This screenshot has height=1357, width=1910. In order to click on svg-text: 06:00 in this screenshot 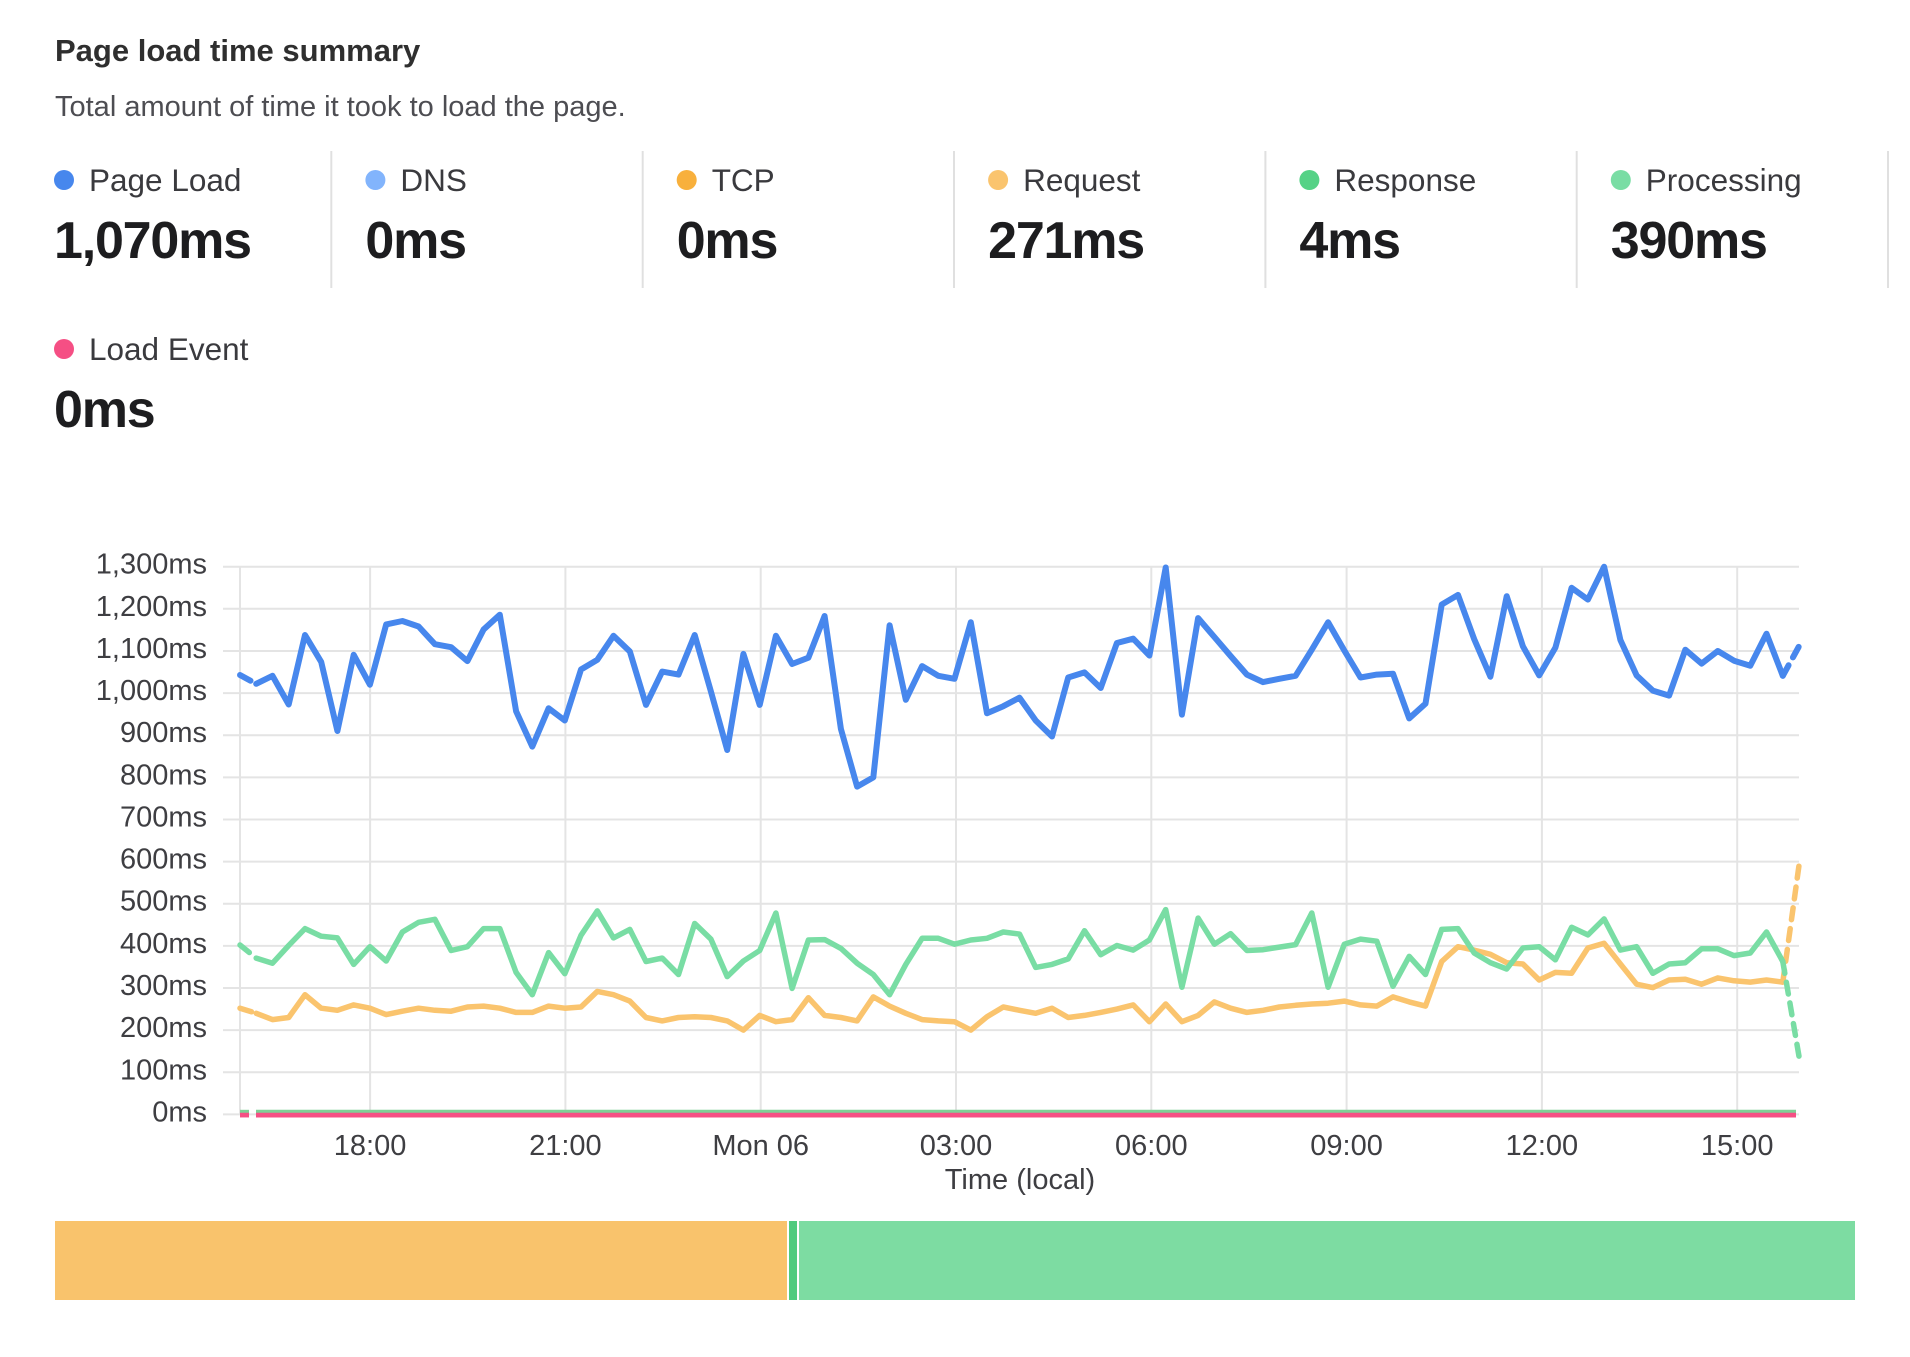, I will do `click(1151, 1146)`.